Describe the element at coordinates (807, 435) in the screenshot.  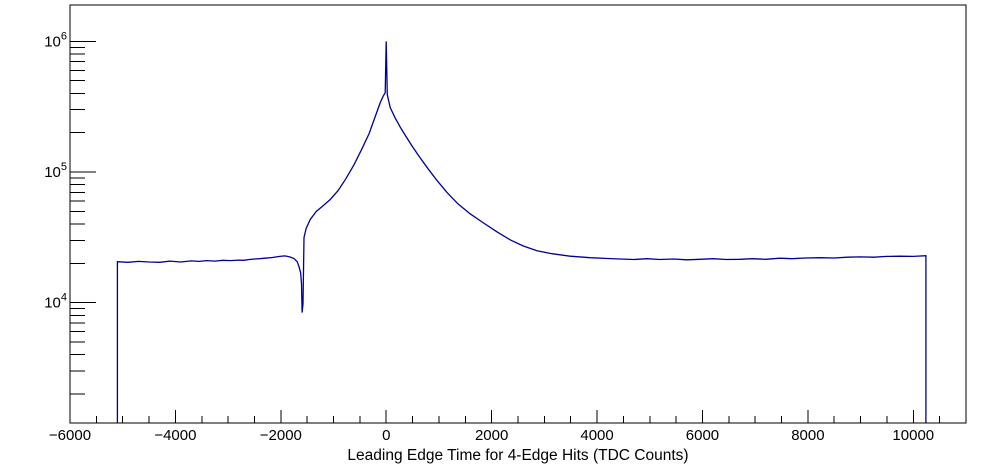
I see `x-tick-label: 8000` at that location.